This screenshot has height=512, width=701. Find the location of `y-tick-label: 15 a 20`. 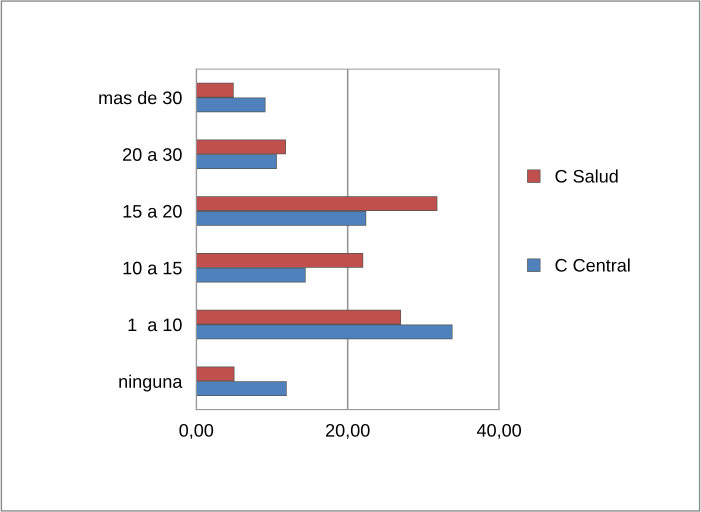

y-tick-label: 15 a 20 is located at coordinates (153, 211).